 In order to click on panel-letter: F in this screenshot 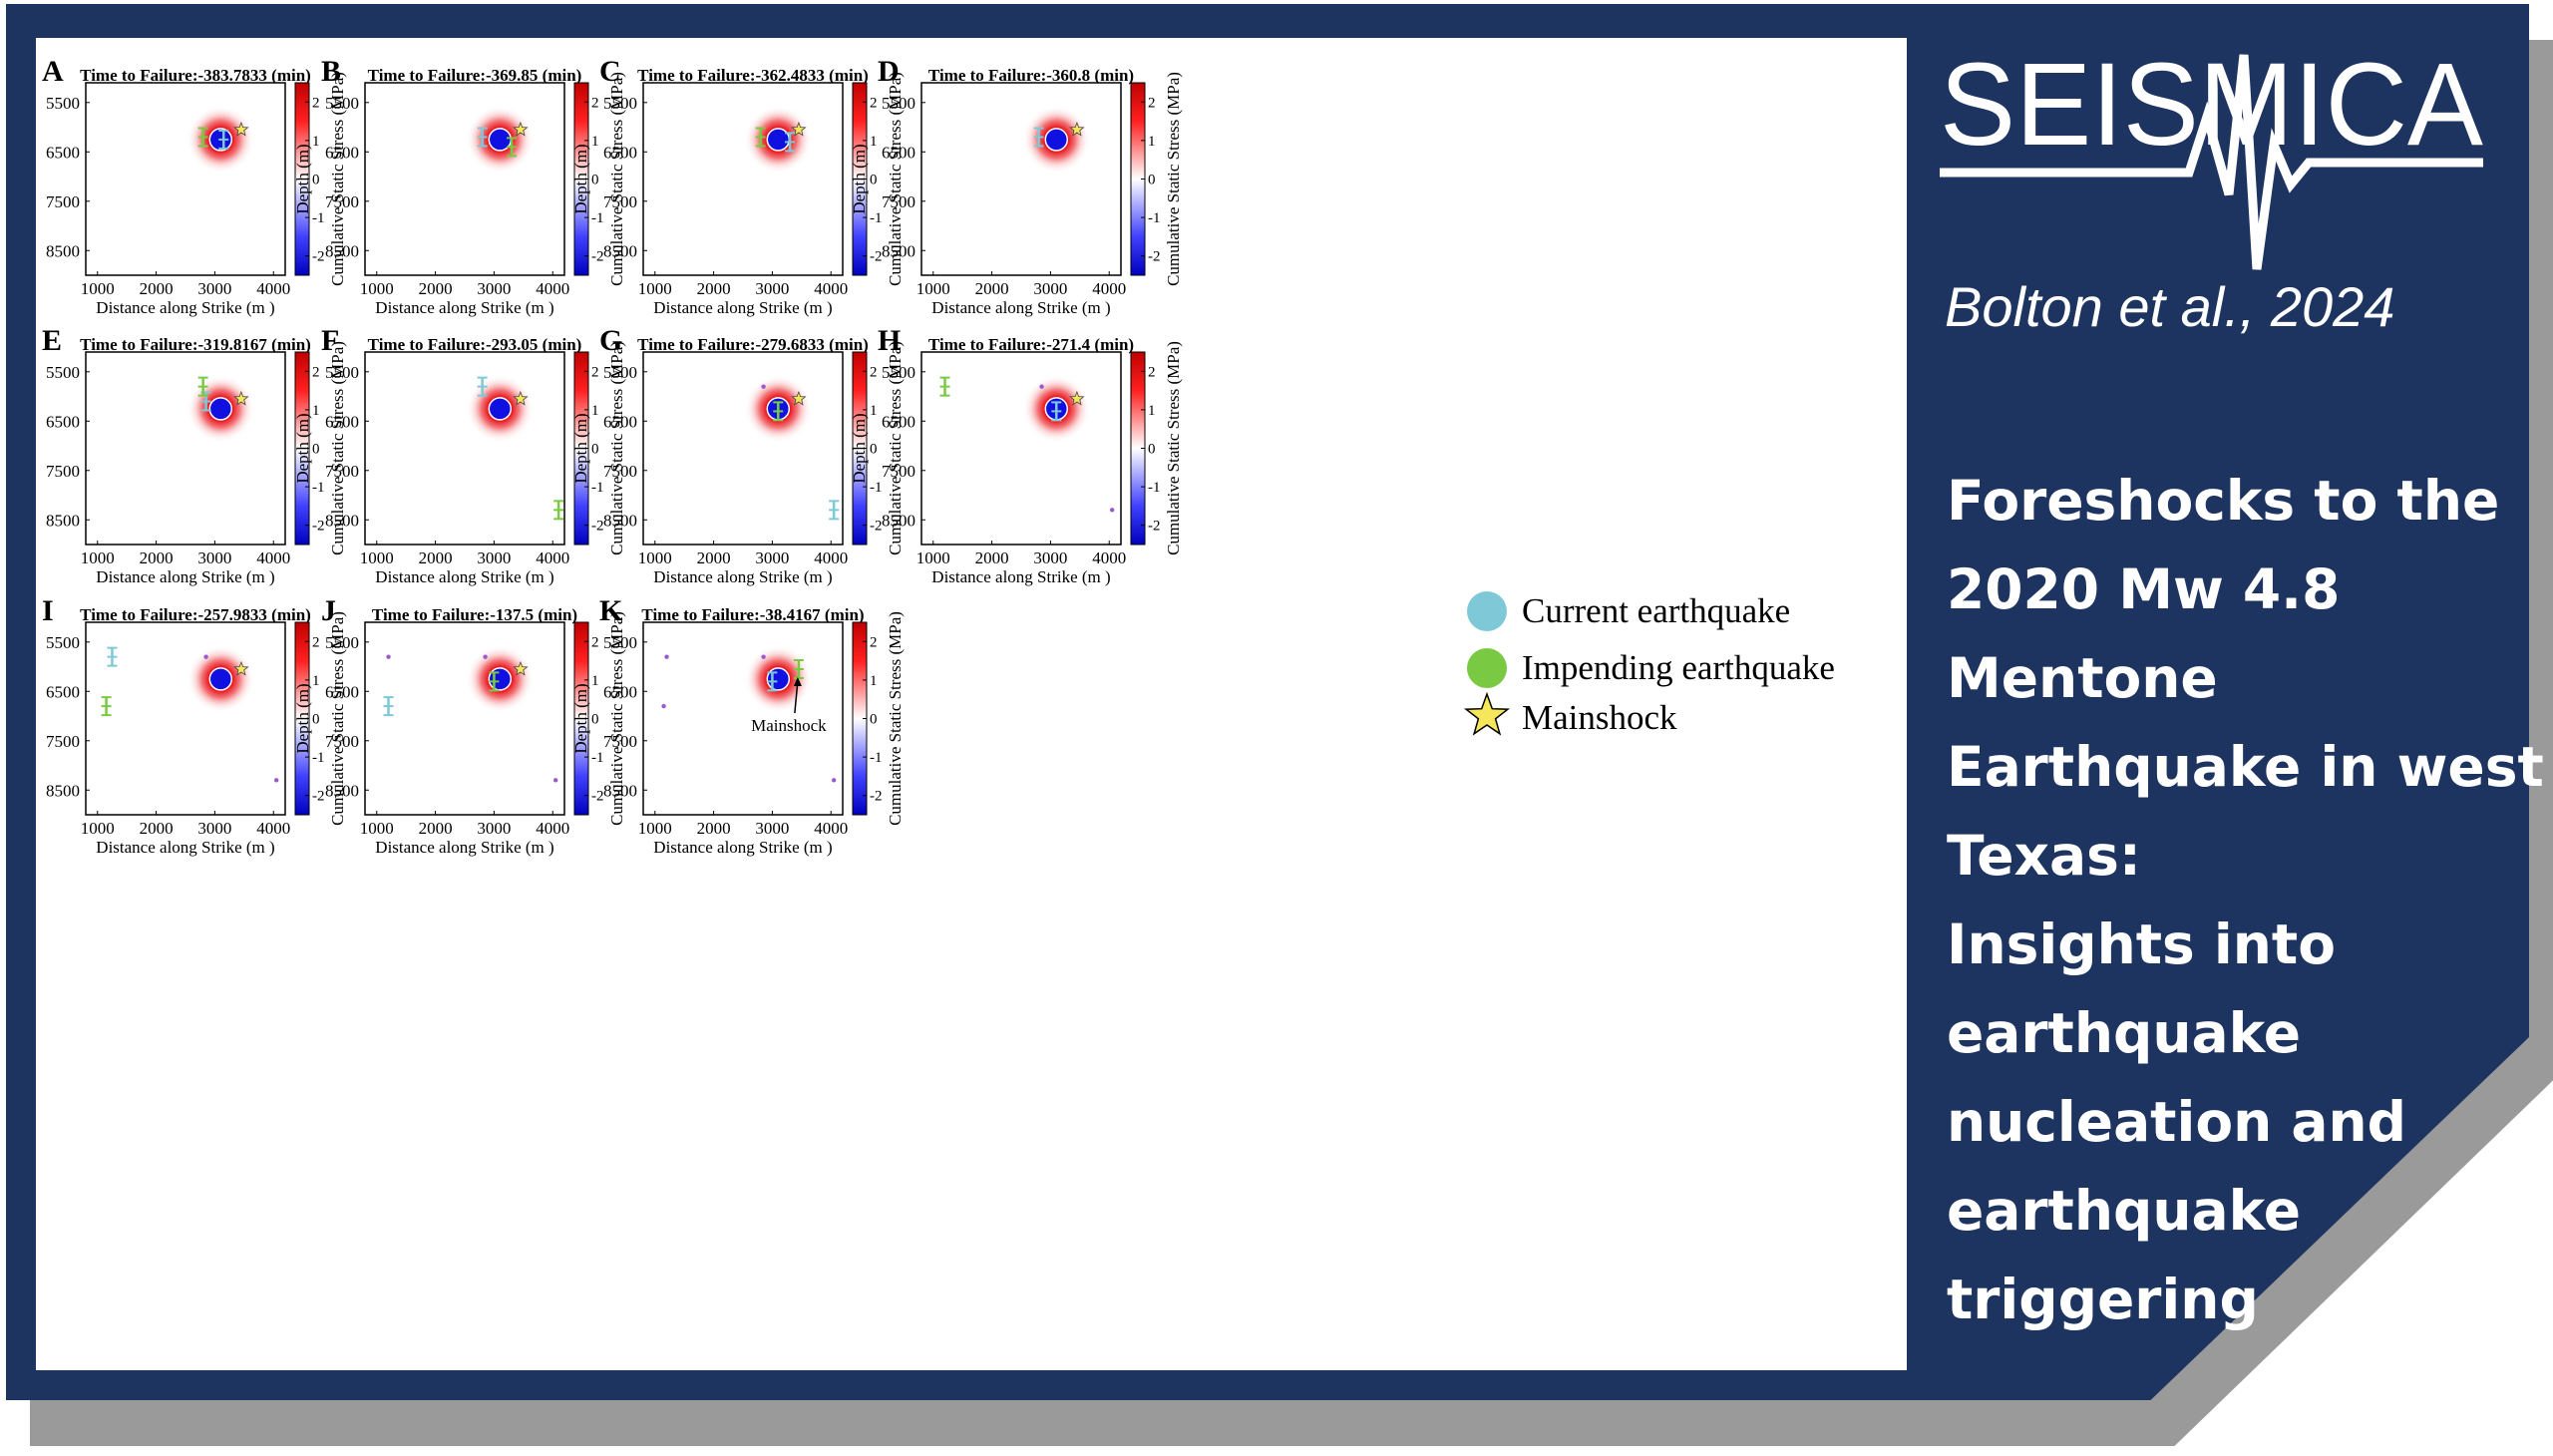, I will do `click(330, 340)`.